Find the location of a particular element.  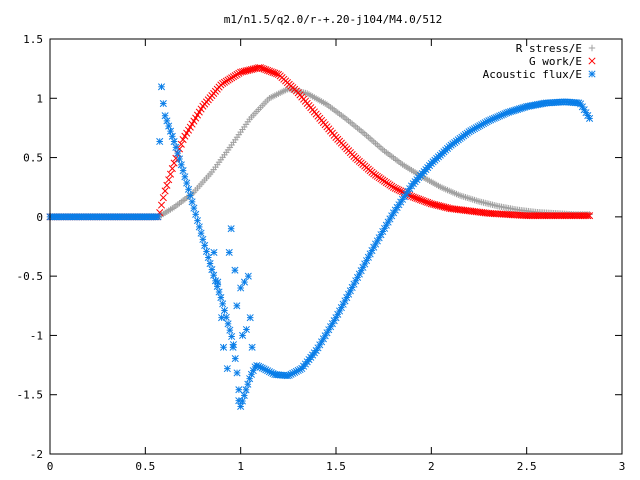

legend-label: R stress/E is located at coordinates (549, 48).